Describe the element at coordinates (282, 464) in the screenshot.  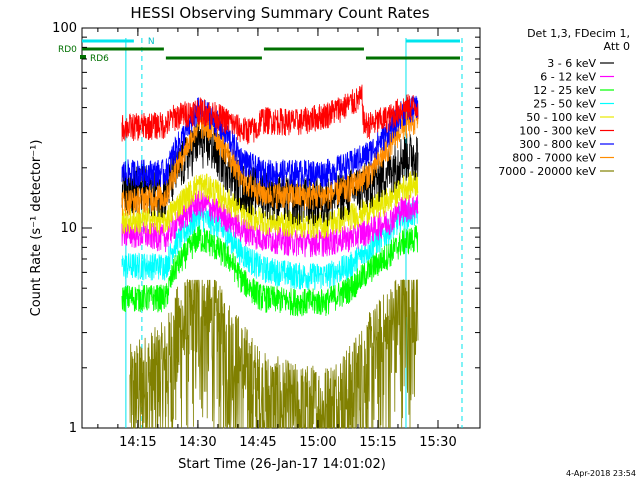
I see `x-axis-label: Start Time (26-Jan-17 14:01:02)` at that location.